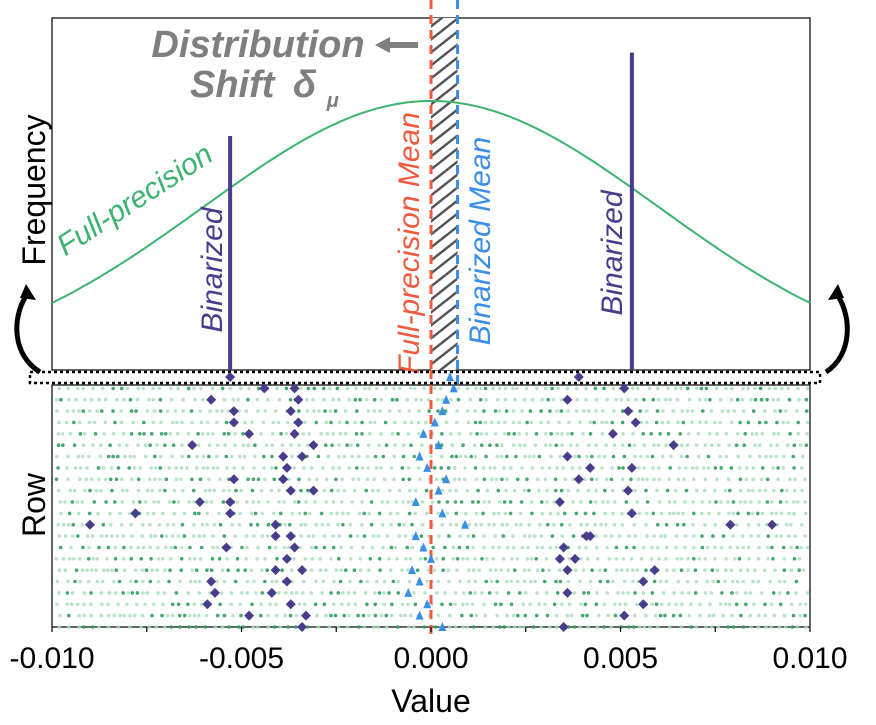 The width and height of the screenshot is (876, 725). I want to click on y-axis-label-frequency: Frequency, so click(34, 189).